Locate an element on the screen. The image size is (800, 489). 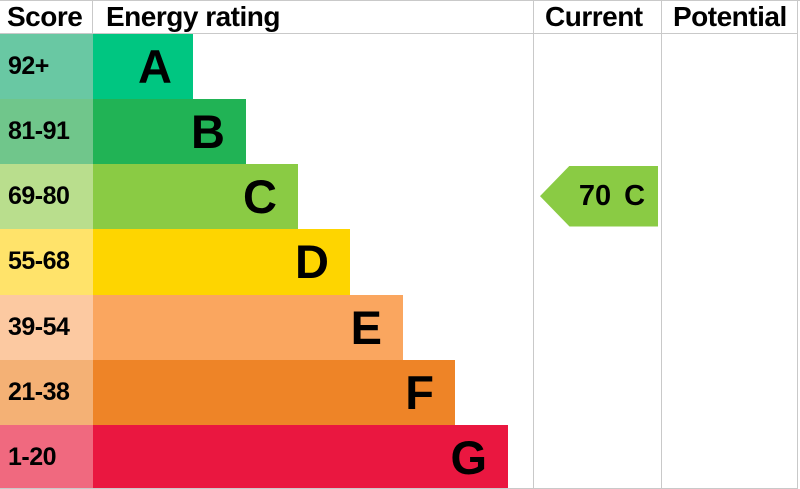
energy-rating-header-label: Energy rating is located at coordinates (193, 16).